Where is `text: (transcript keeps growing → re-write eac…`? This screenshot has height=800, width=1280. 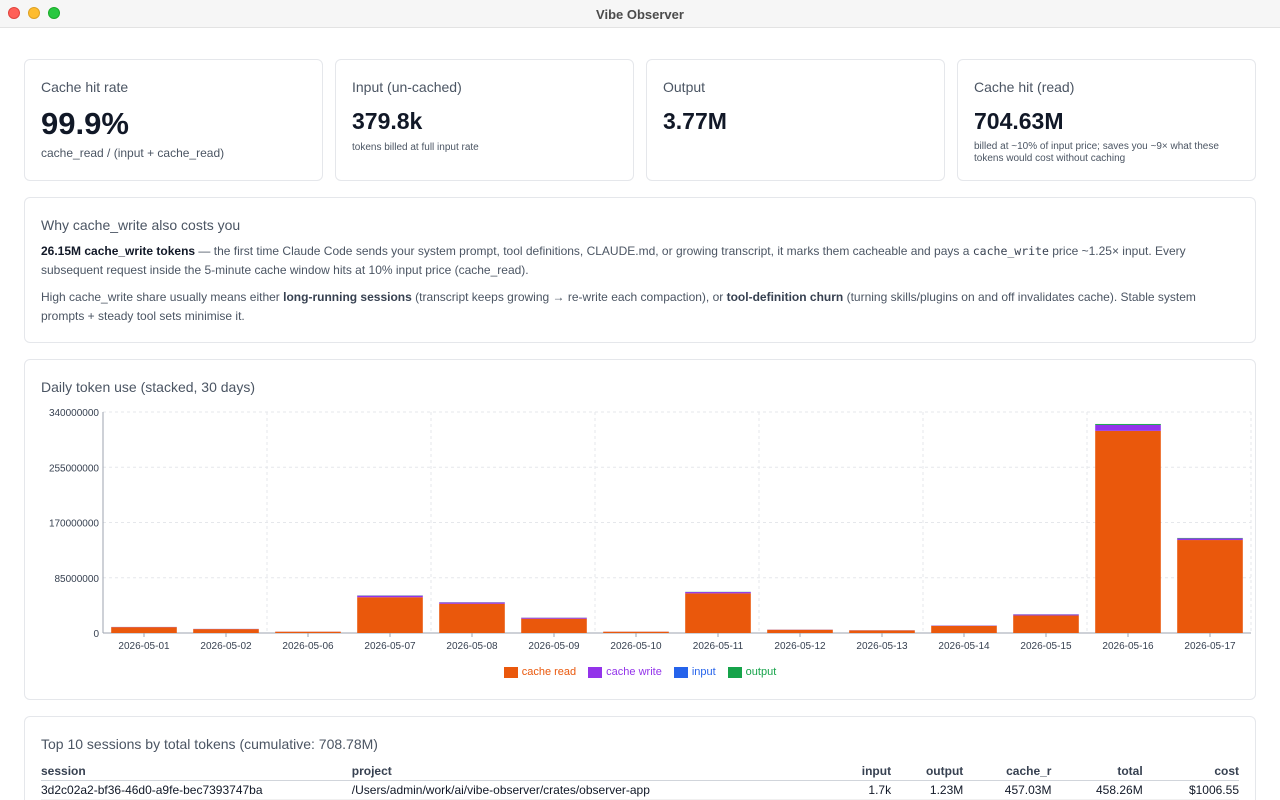 text: (transcript keeps growing → re-write eac… is located at coordinates (569, 297).